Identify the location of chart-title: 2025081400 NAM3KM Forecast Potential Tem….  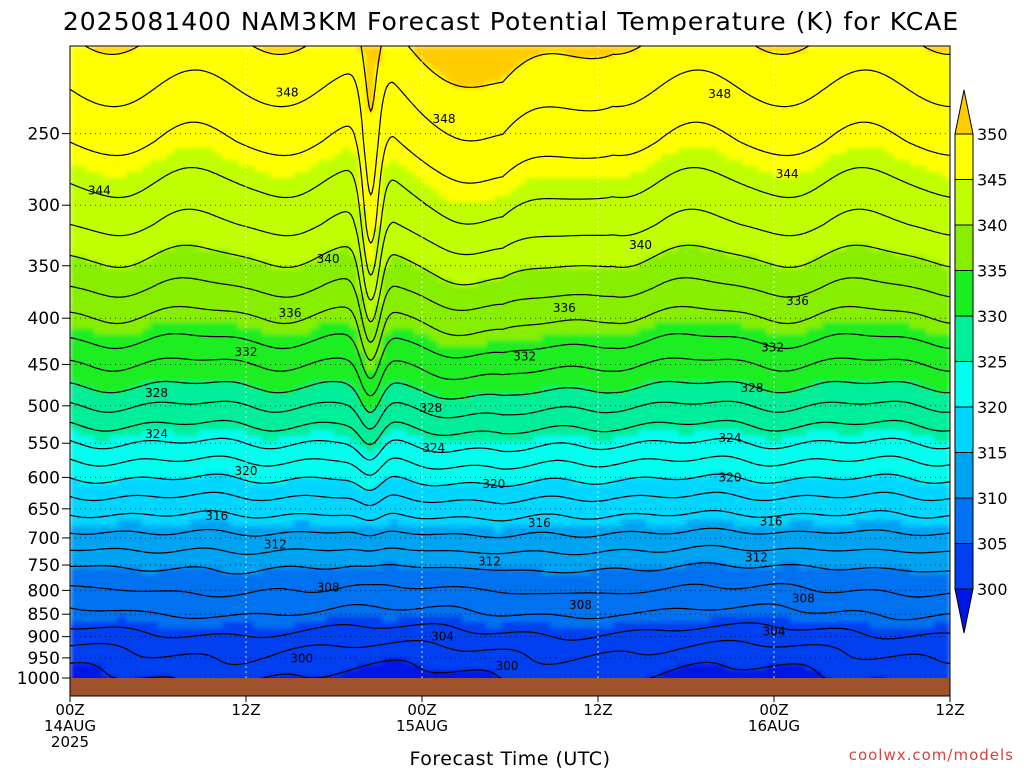
(511, 21).